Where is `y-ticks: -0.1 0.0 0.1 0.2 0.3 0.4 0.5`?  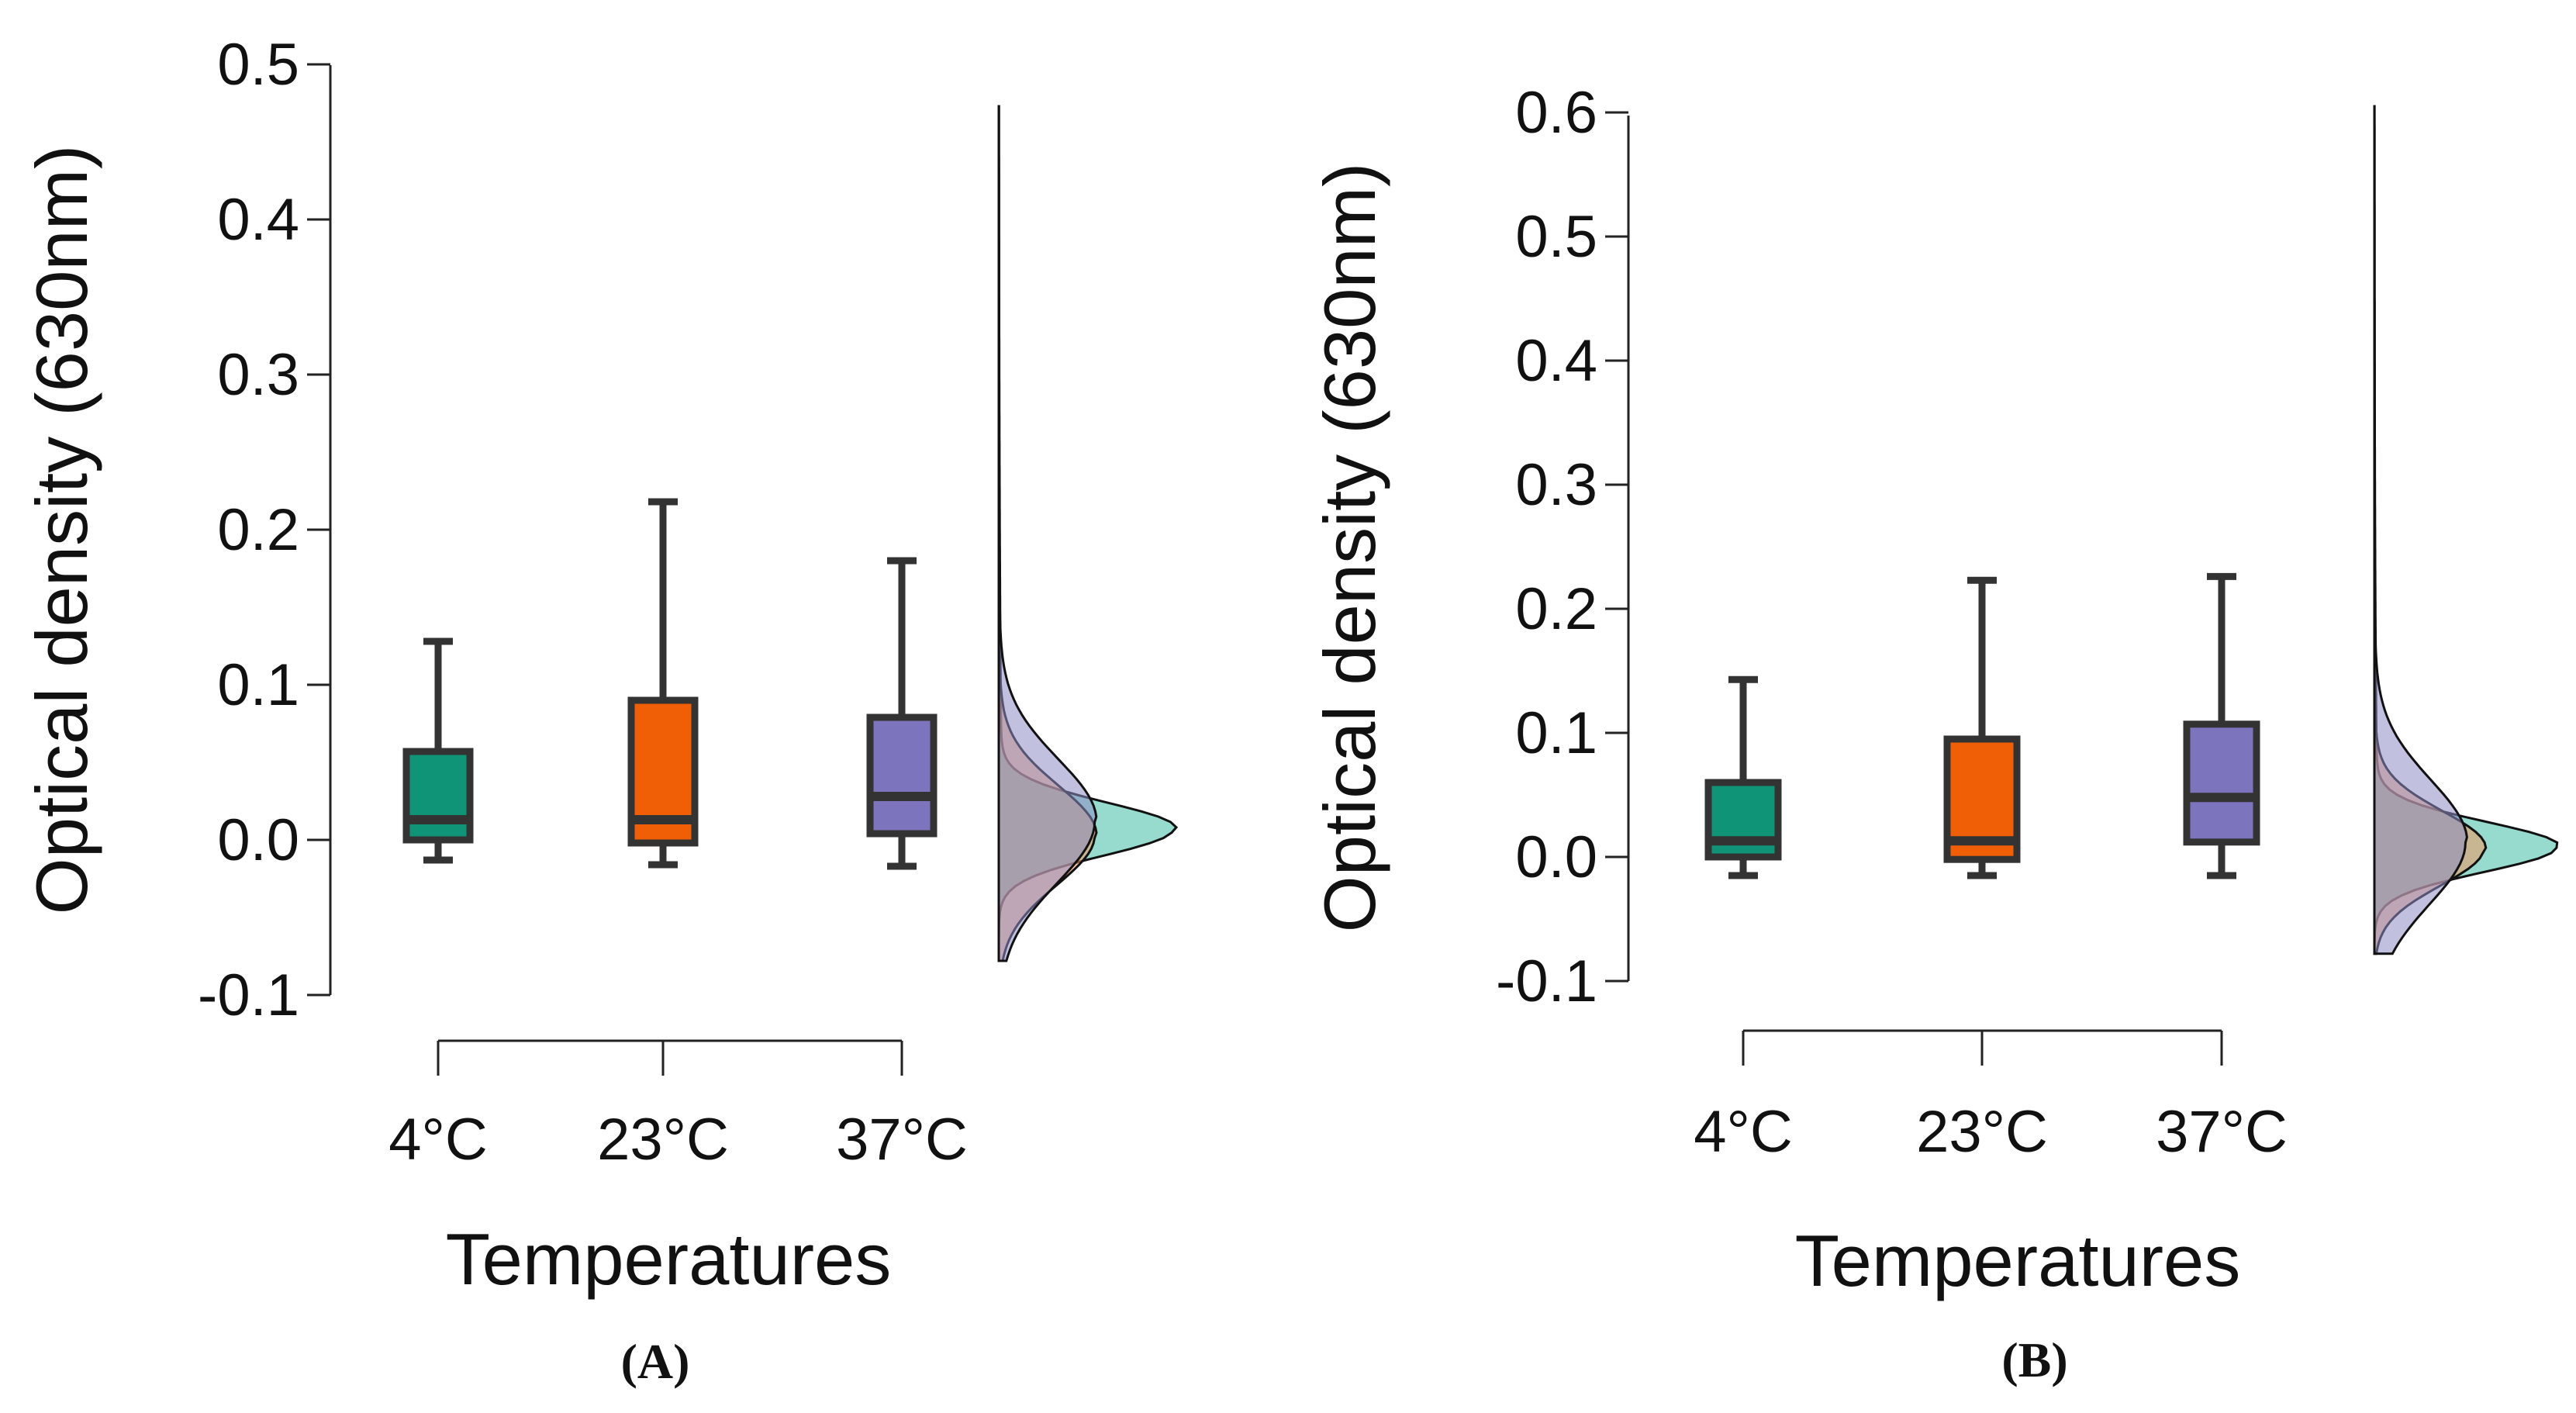
y-ticks: -0.1 0.0 0.1 0.2 0.3 0.4 0.5 is located at coordinates (264, 530).